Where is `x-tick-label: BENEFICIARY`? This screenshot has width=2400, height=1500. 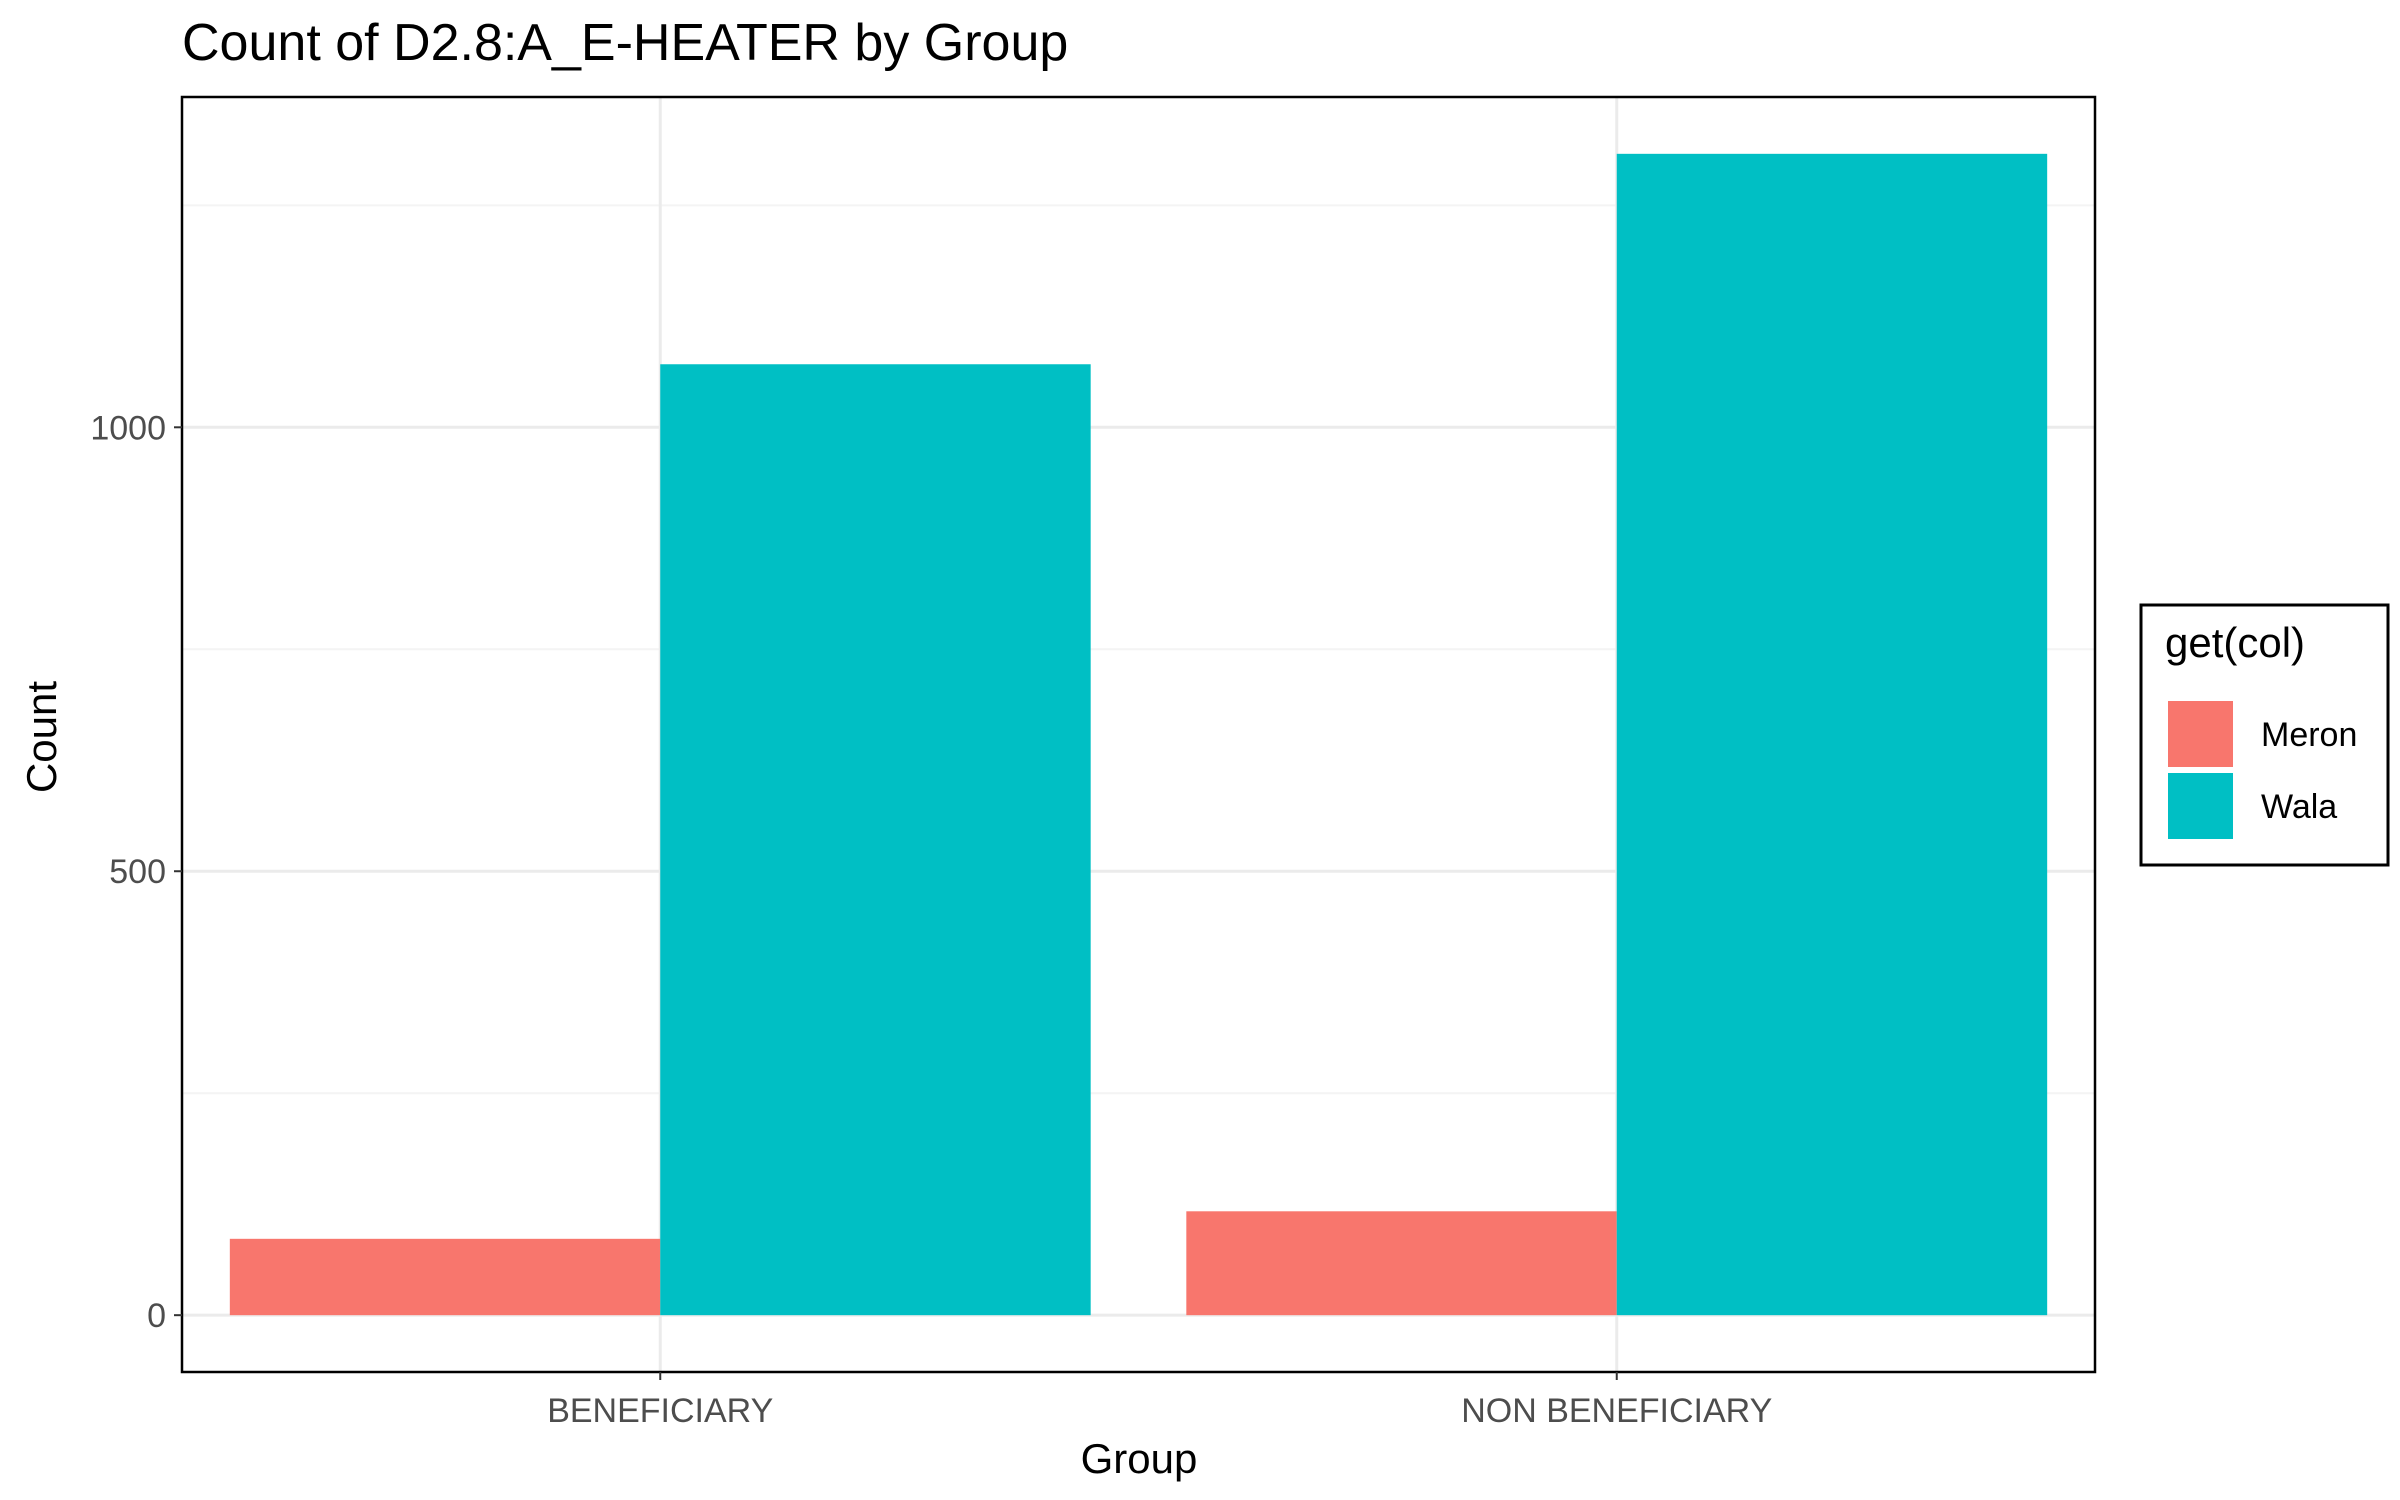 x-tick-label: BENEFICIARY is located at coordinates (660, 1411).